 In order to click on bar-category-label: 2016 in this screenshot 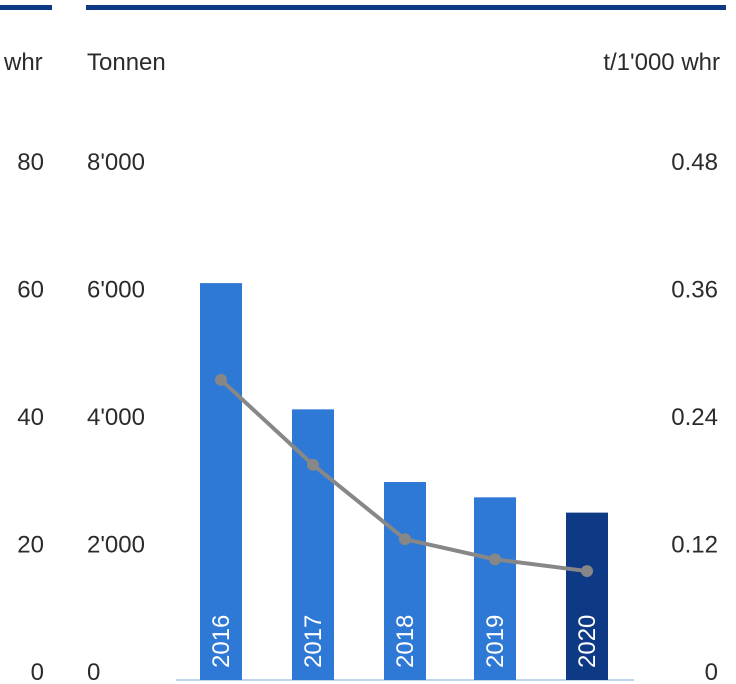, I will do `click(221, 641)`.